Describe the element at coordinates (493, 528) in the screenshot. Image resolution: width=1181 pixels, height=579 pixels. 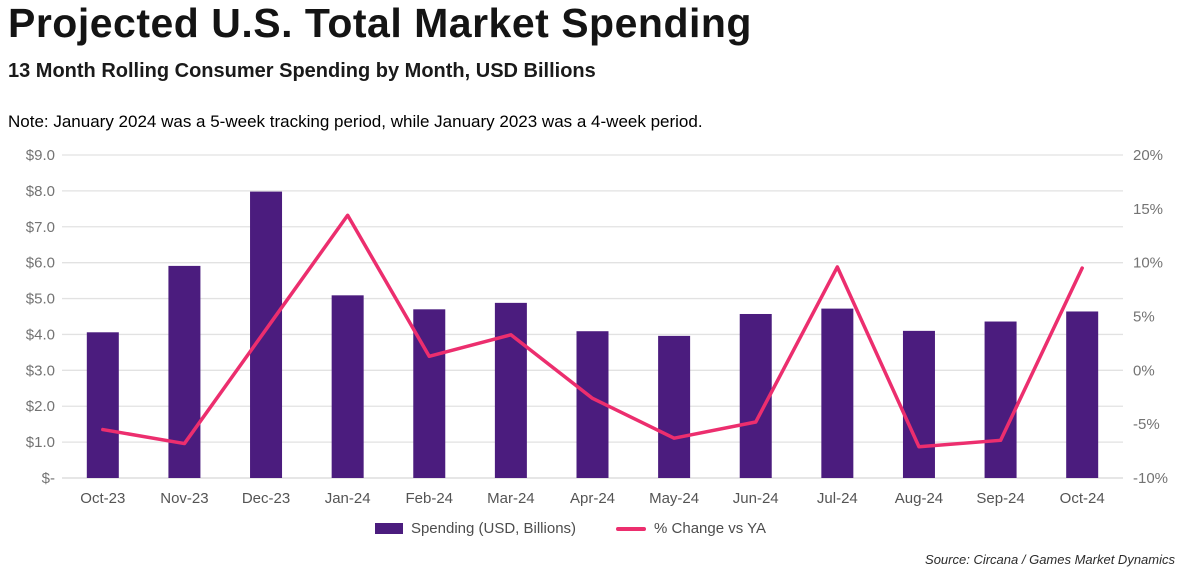
I see `legend-label-spending: Spending (USD, Billions)` at that location.